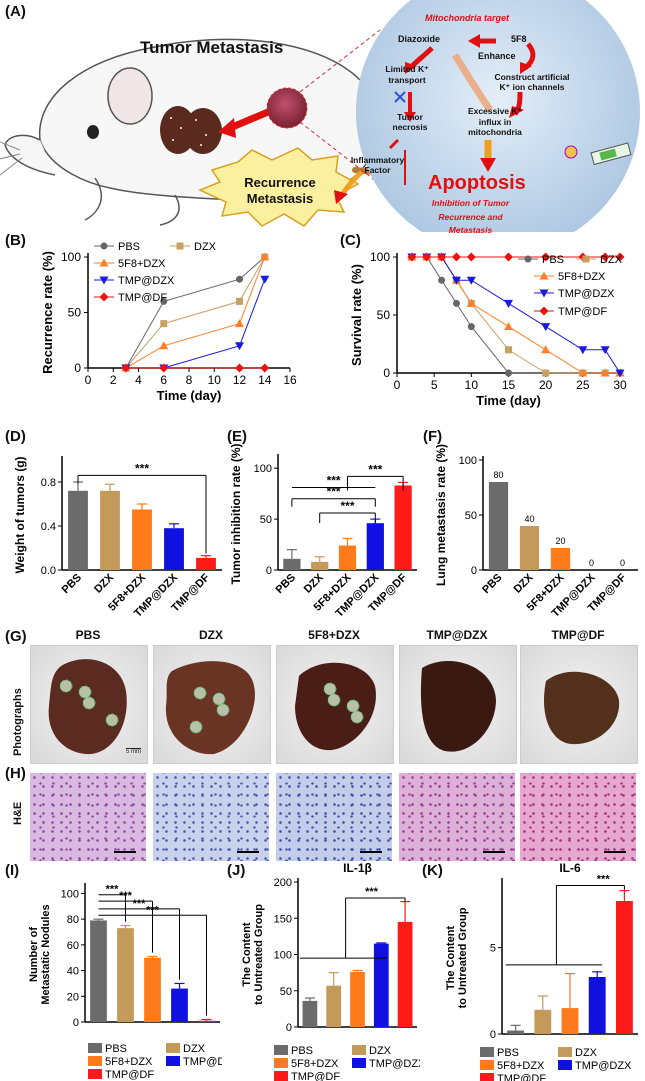 This screenshot has width=645, height=1081. I want to click on y-axis-title: The Contentto Untreated Group, so click(253, 954).